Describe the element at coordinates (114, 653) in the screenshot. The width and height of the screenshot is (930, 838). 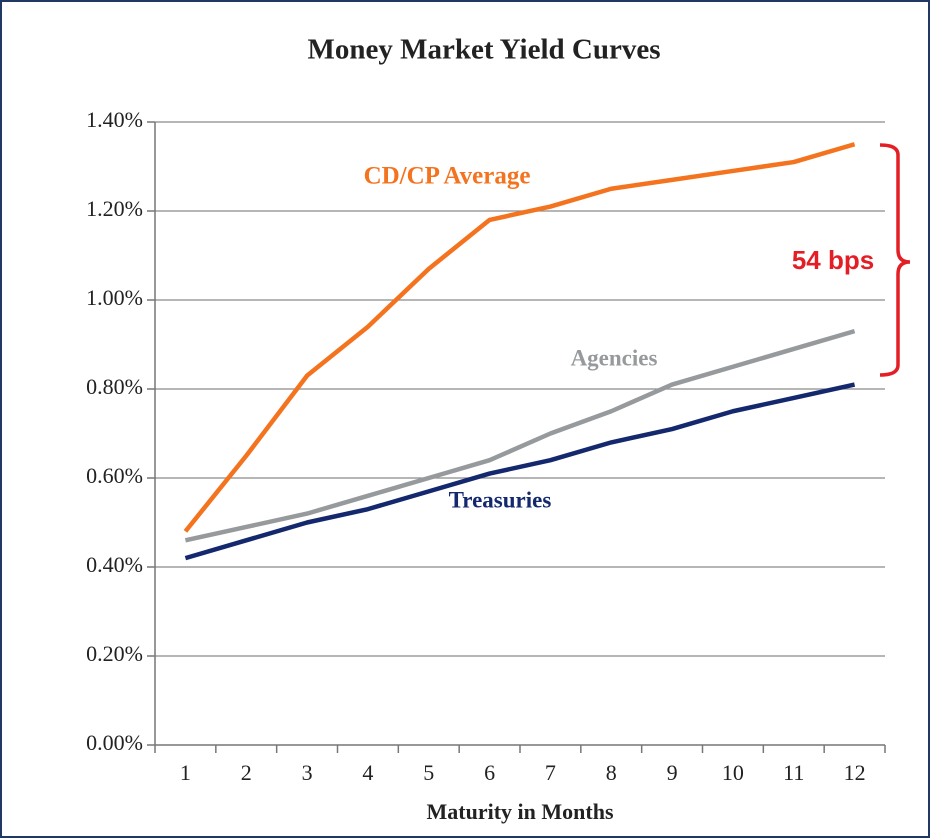
I see `y-tick-label: 0.20%` at that location.